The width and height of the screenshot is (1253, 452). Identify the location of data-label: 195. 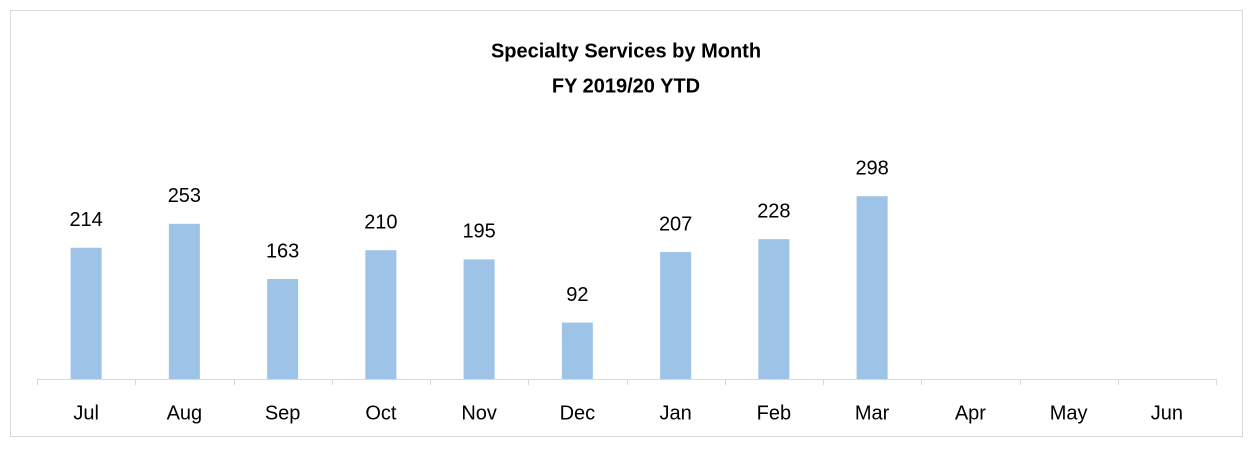
(478, 232).